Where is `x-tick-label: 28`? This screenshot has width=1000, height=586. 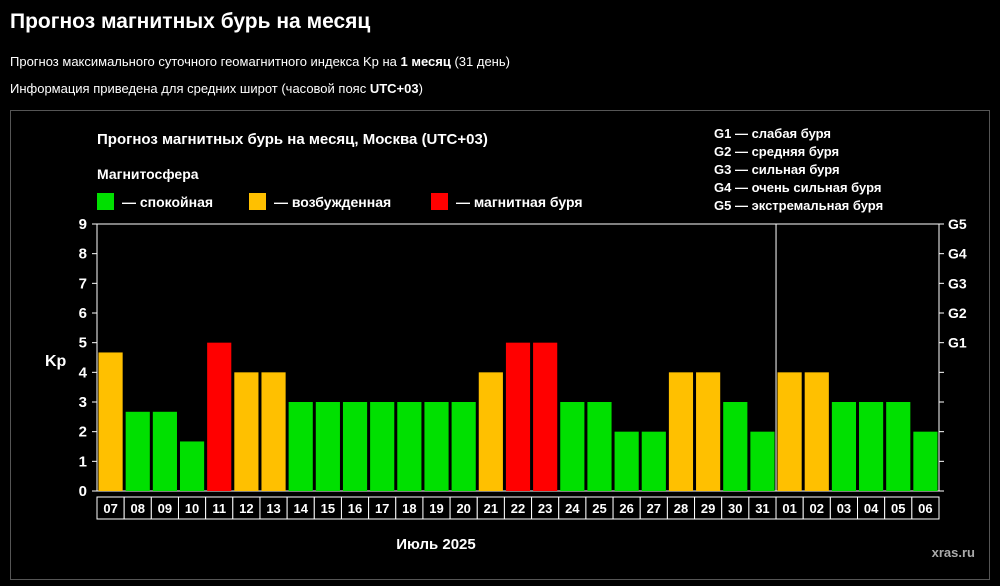 x-tick-label: 28 is located at coordinates (681, 508).